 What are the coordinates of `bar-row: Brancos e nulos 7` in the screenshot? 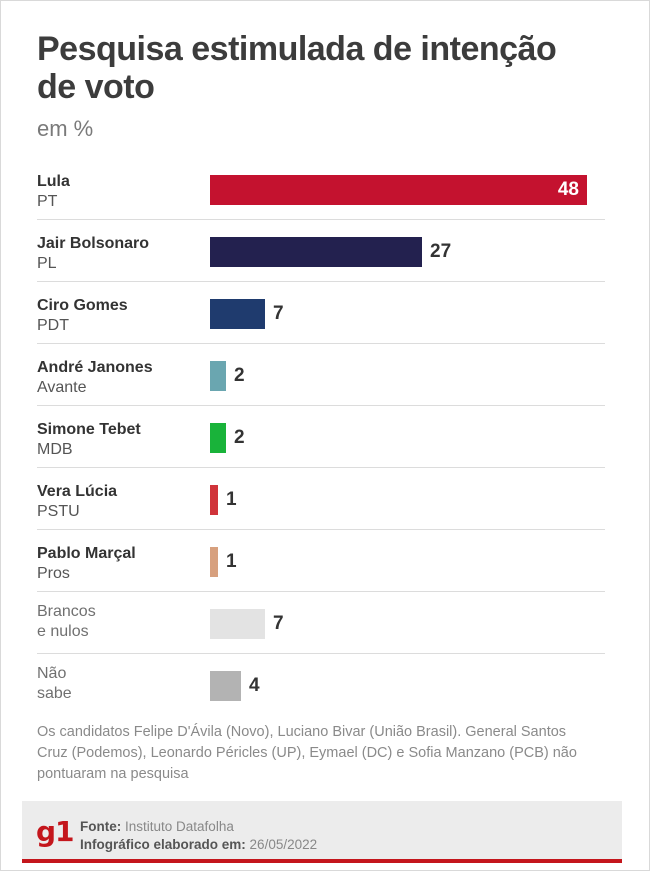 It's located at (321, 623).